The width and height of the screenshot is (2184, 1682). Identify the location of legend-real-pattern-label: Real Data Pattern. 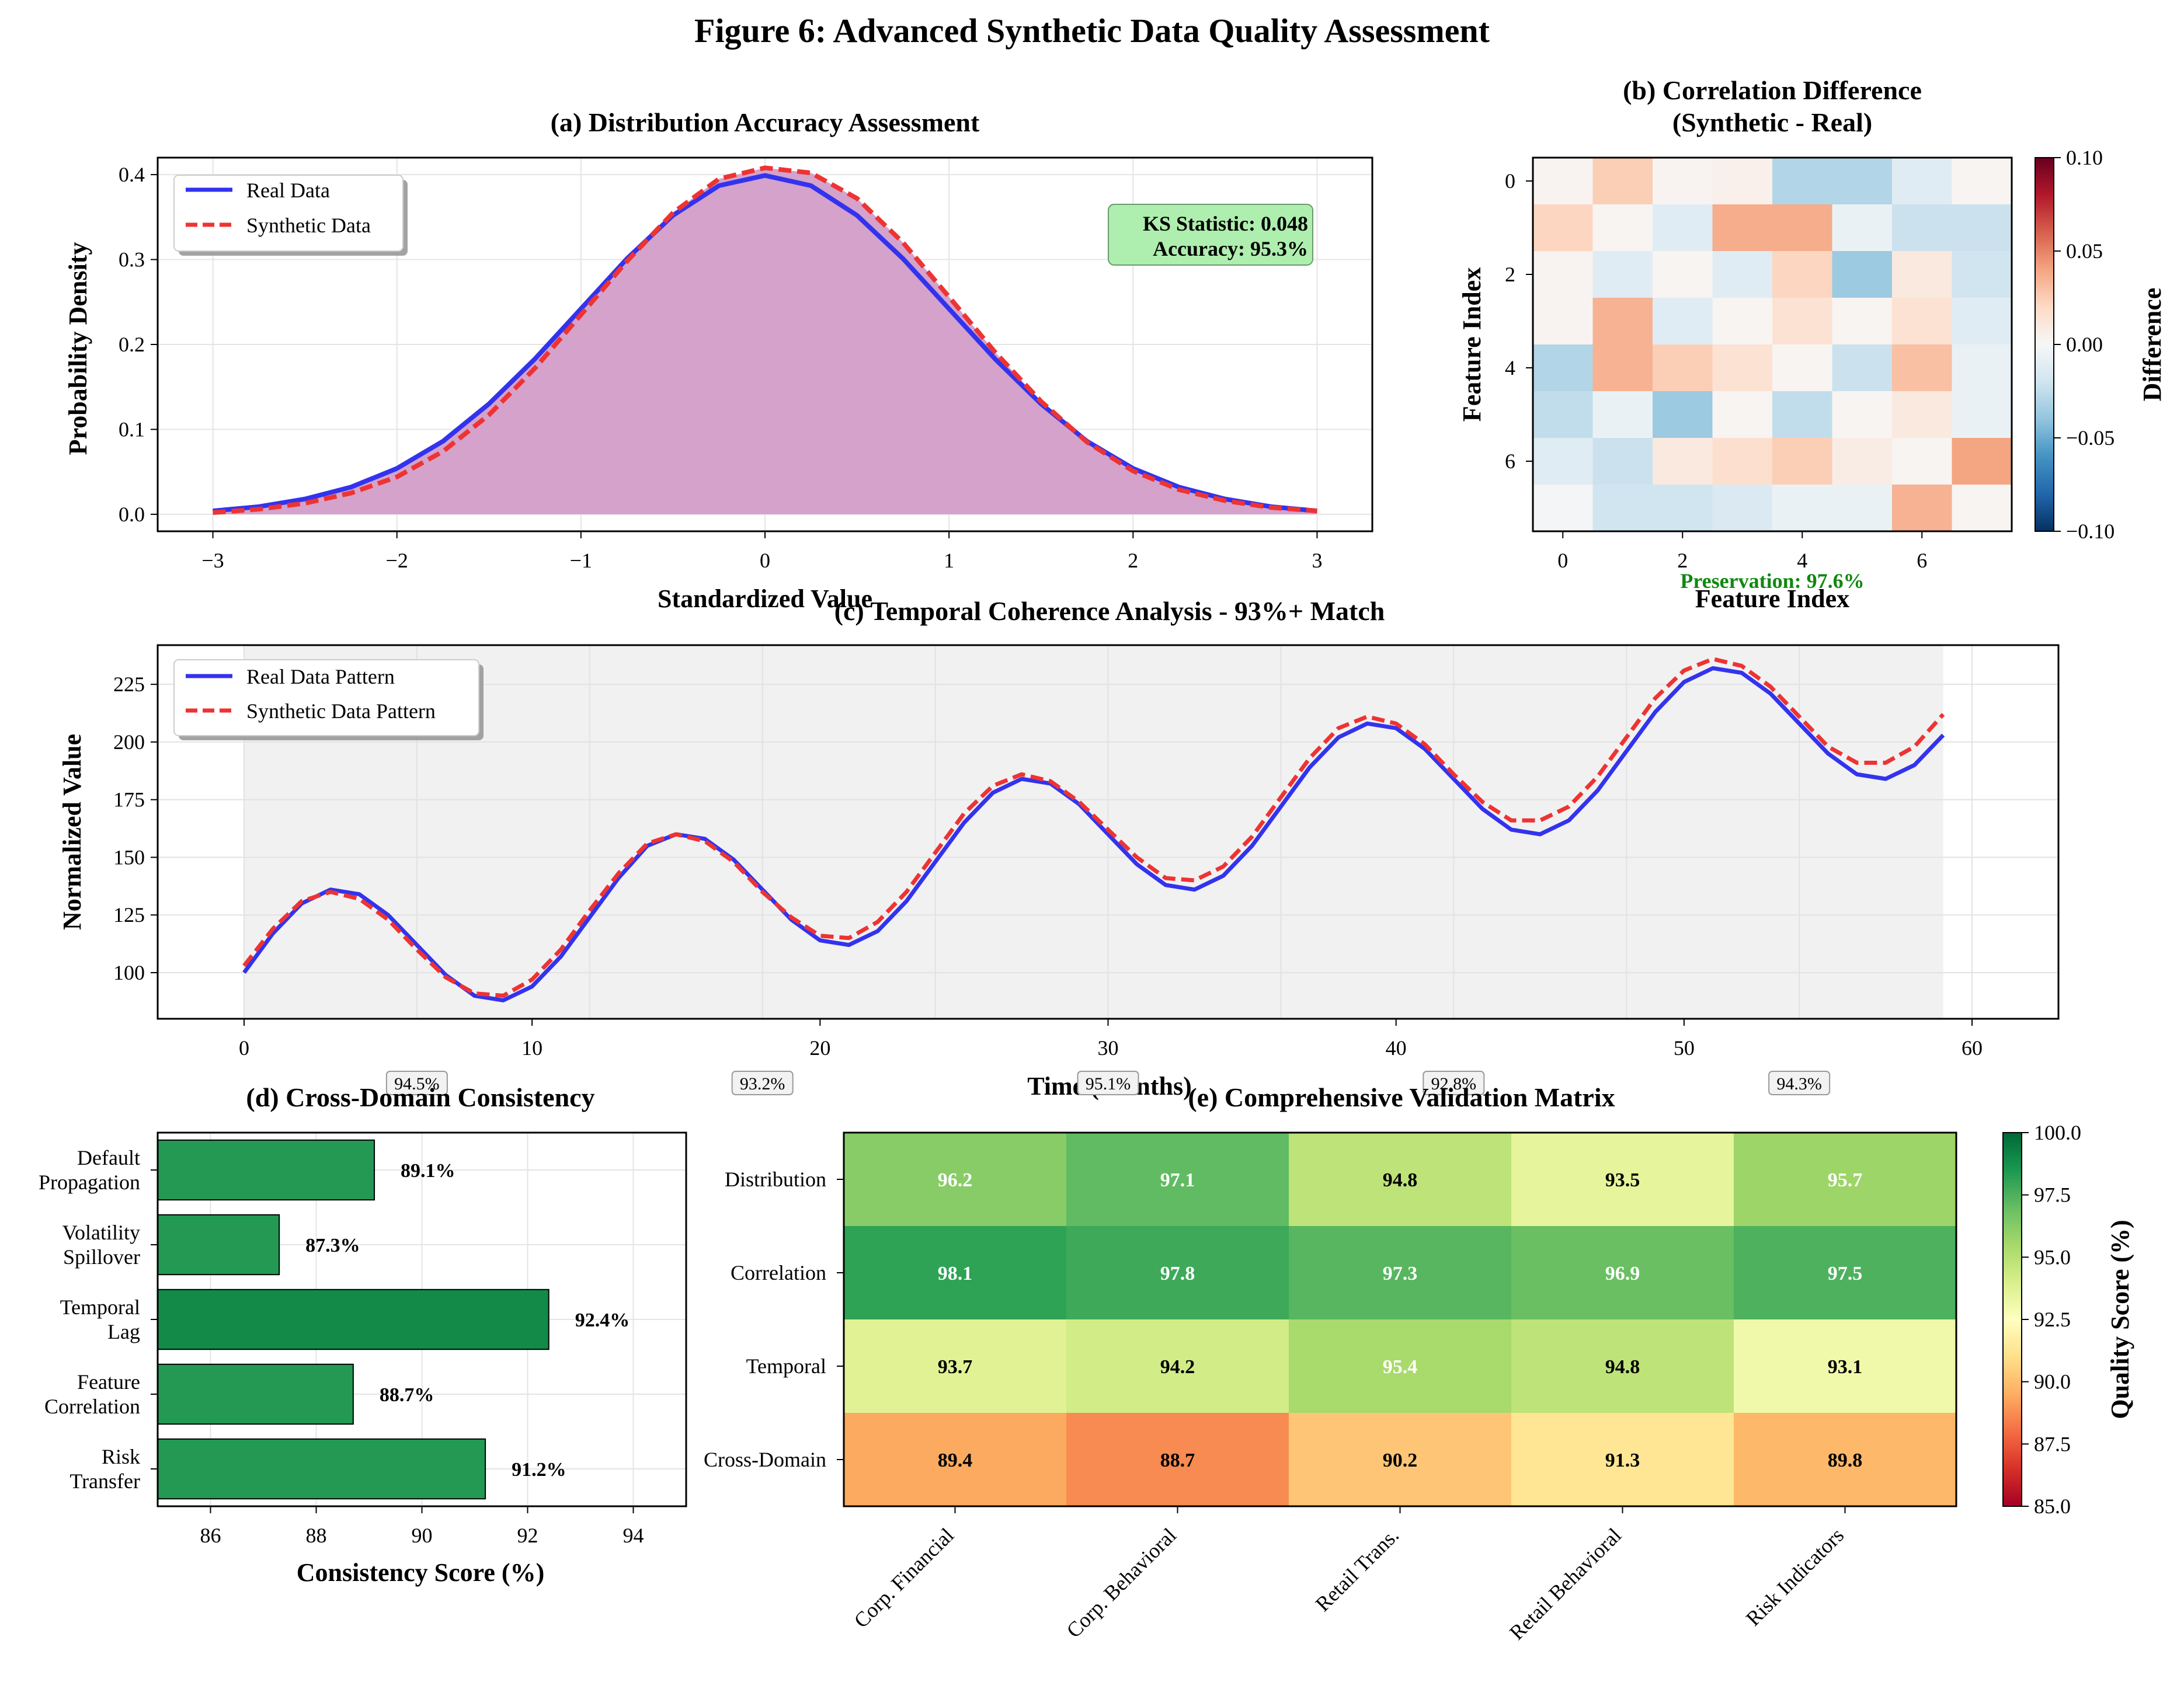
(320, 676).